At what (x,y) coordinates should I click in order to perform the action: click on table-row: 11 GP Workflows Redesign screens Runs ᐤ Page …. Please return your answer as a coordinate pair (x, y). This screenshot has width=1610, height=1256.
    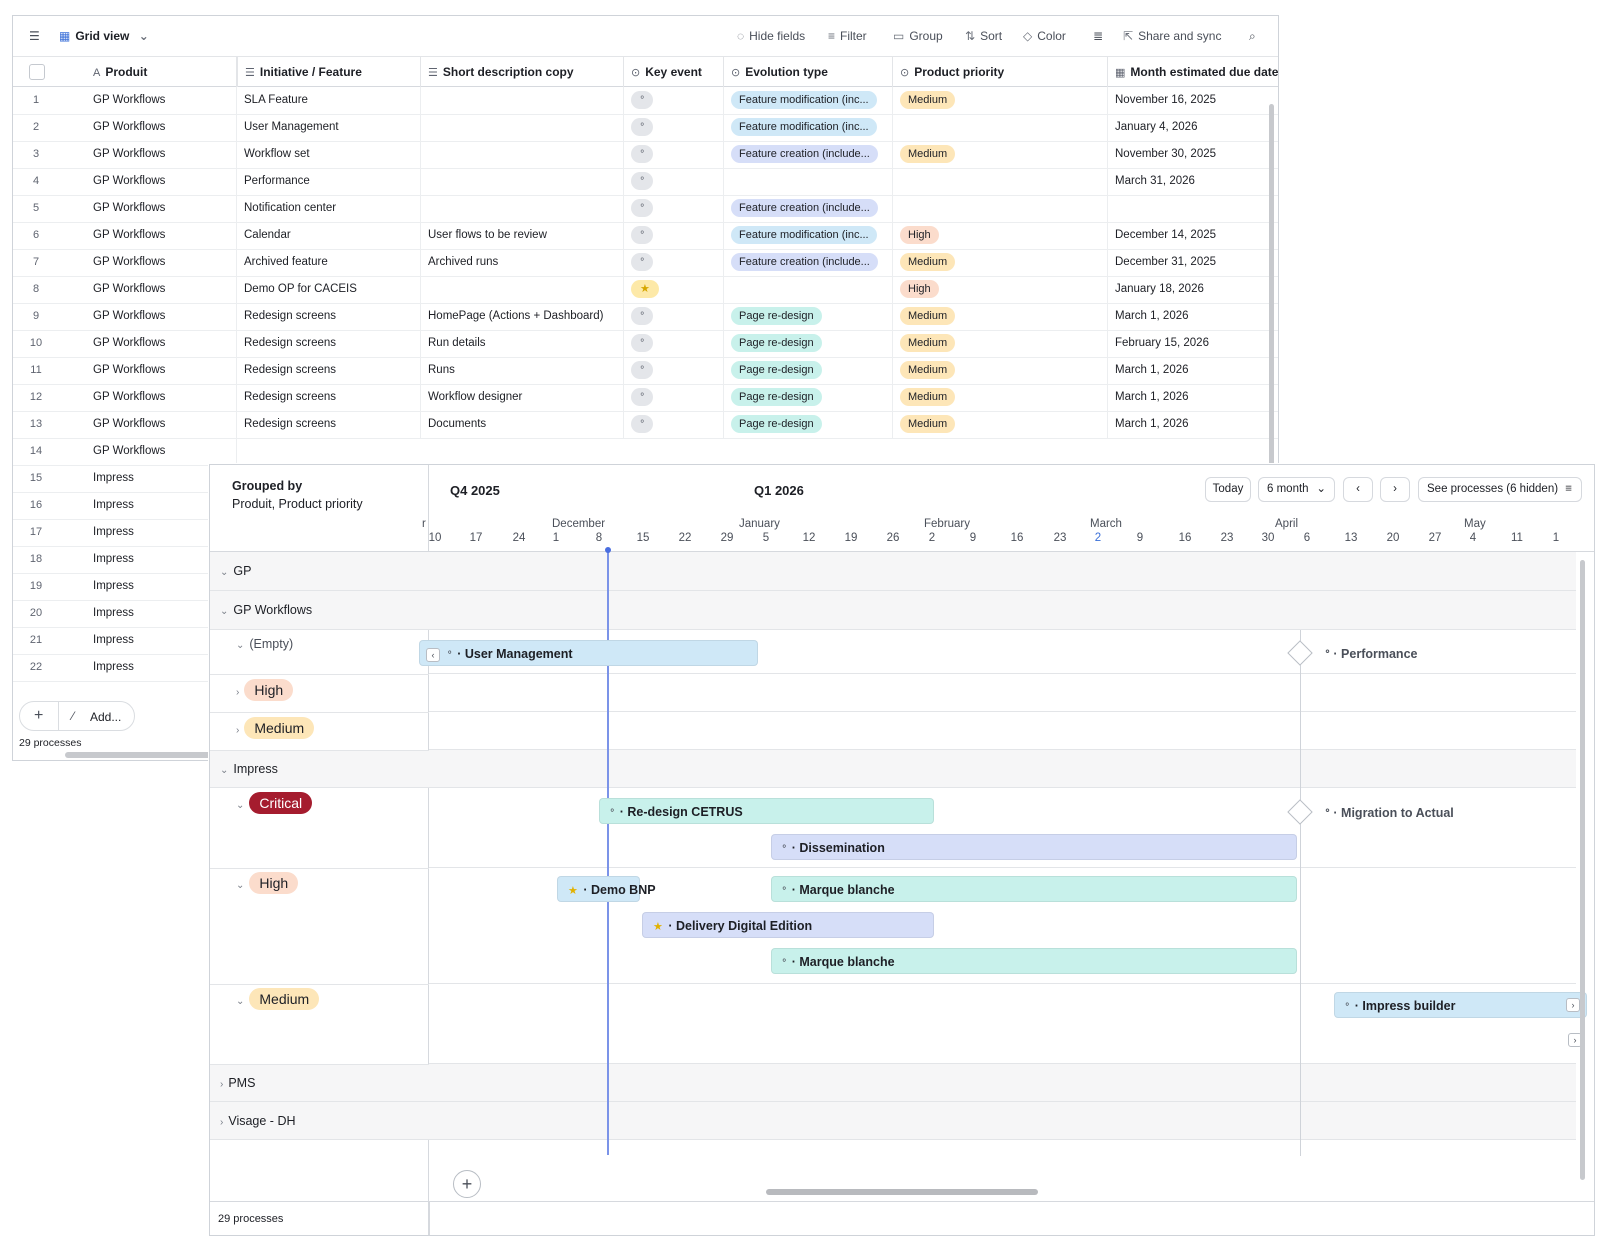
    Looking at the image, I should click on (645, 371).